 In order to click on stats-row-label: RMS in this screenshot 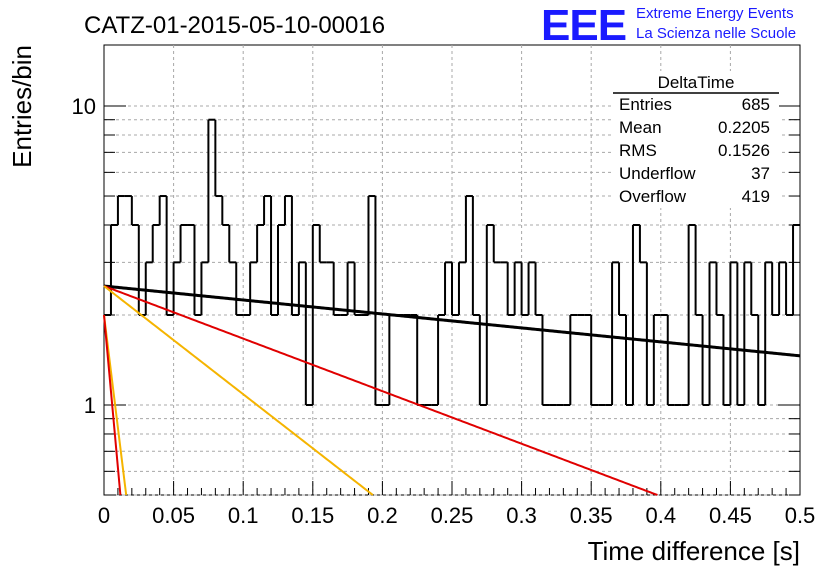, I will do `click(638, 150)`.